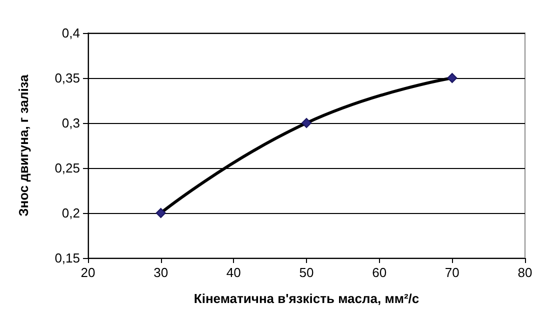 This screenshot has height=330, width=539. Describe the element at coordinates (71, 33) in the screenshot. I see `y-tick-label: 0,4` at that location.